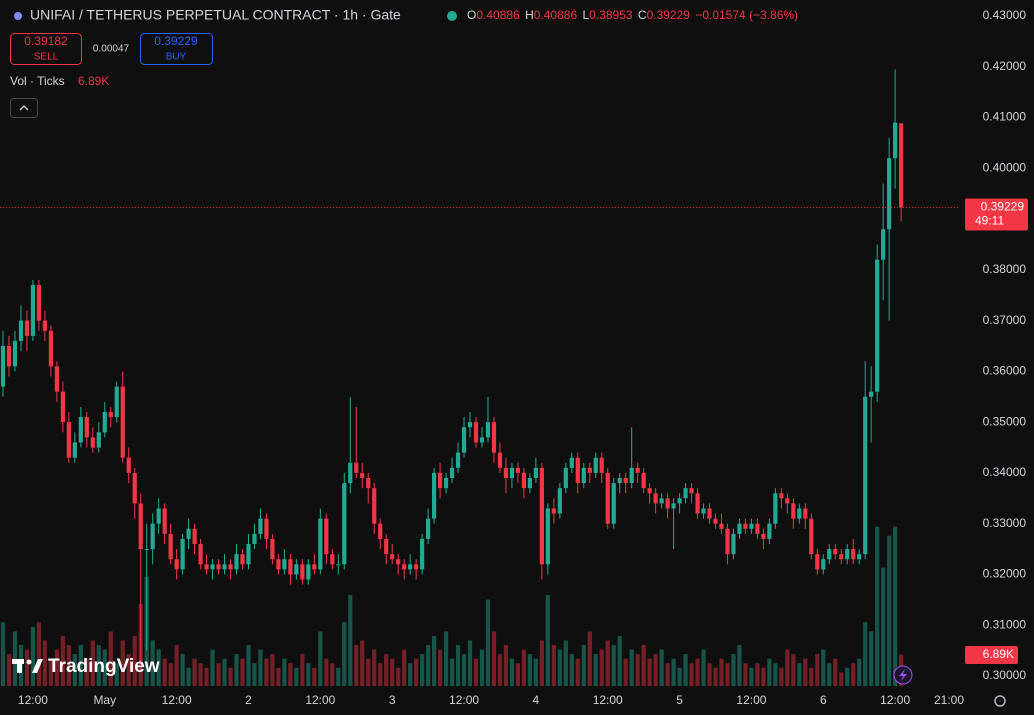  What do you see at coordinates (111, 49) in the screenshot?
I see `spread: 0.00047` at bounding box center [111, 49].